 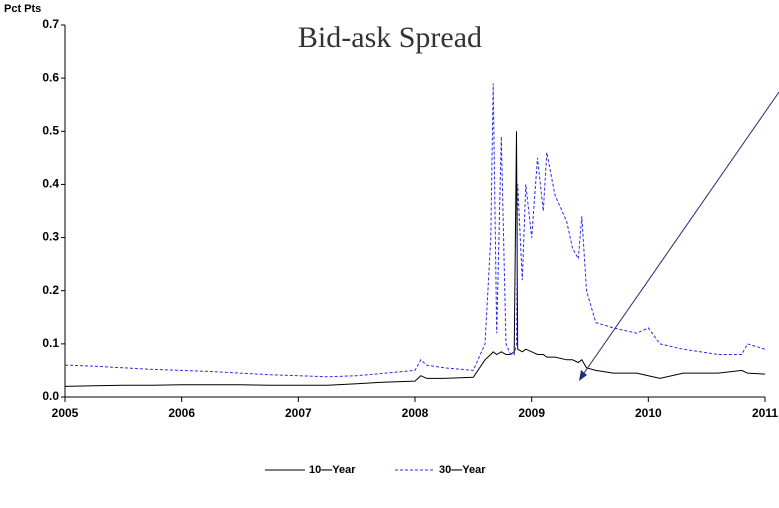 What do you see at coordinates (531, 413) in the screenshot?
I see `x-tick-label: 2009` at bounding box center [531, 413].